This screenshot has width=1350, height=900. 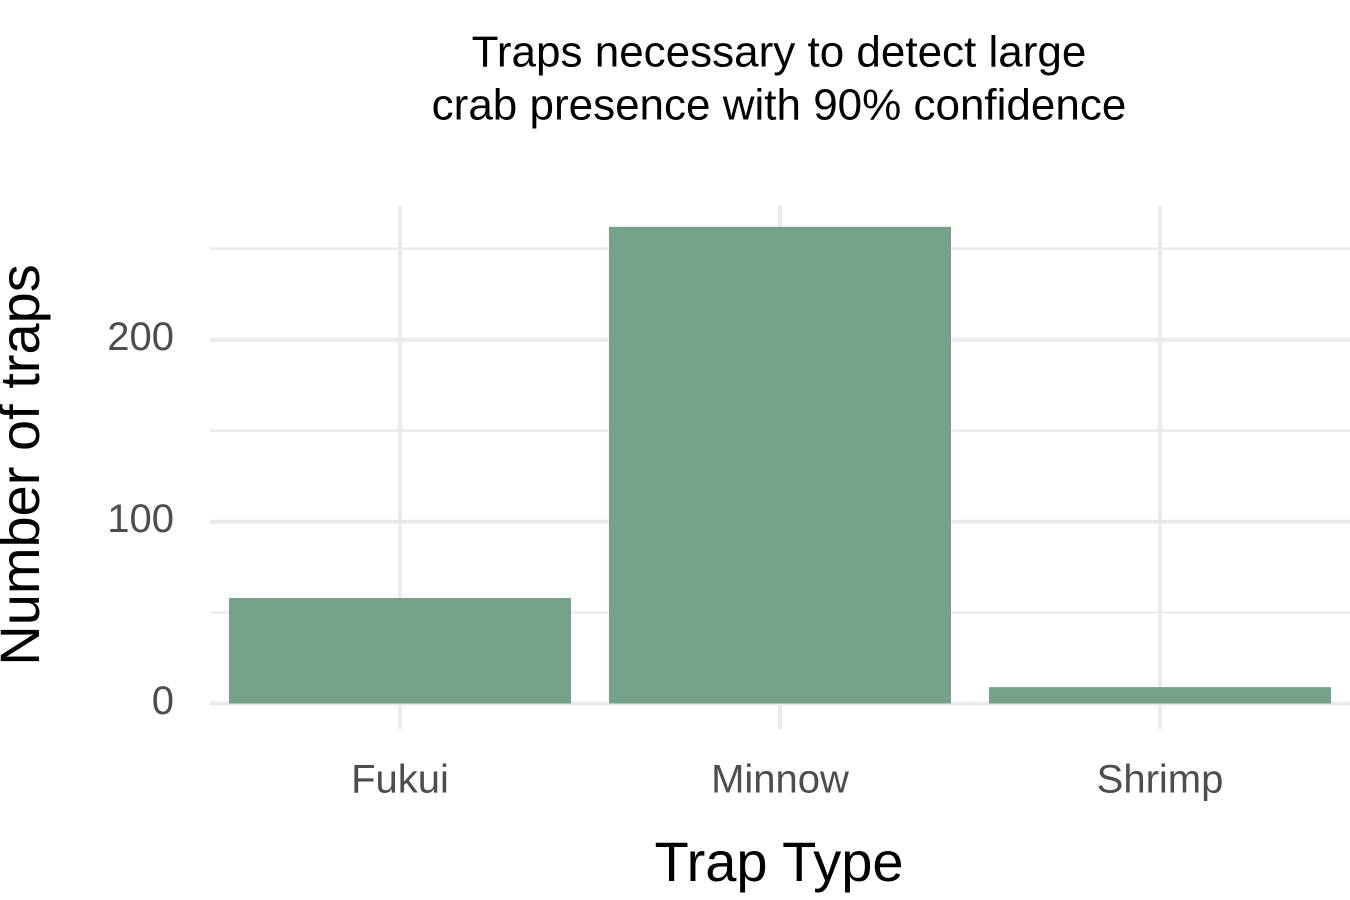 What do you see at coordinates (779, 105) in the screenshot?
I see `chart-title: crab presence with 90% confidence` at bounding box center [779, 105].